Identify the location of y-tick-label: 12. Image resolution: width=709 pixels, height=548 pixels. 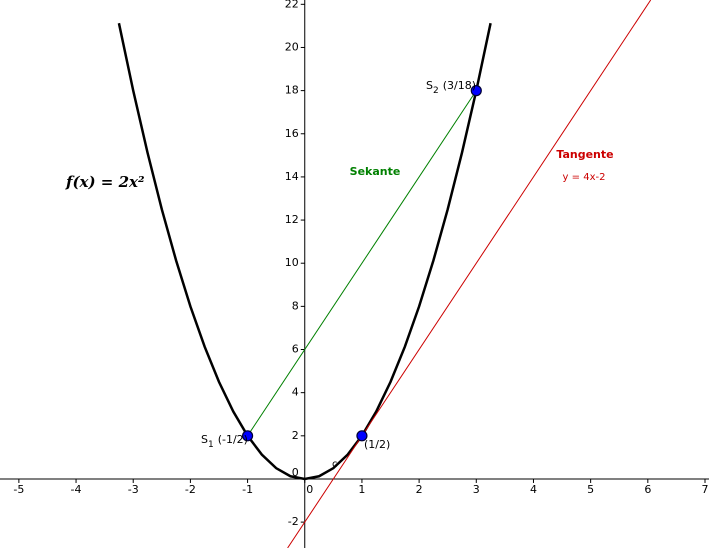
(292, 219).